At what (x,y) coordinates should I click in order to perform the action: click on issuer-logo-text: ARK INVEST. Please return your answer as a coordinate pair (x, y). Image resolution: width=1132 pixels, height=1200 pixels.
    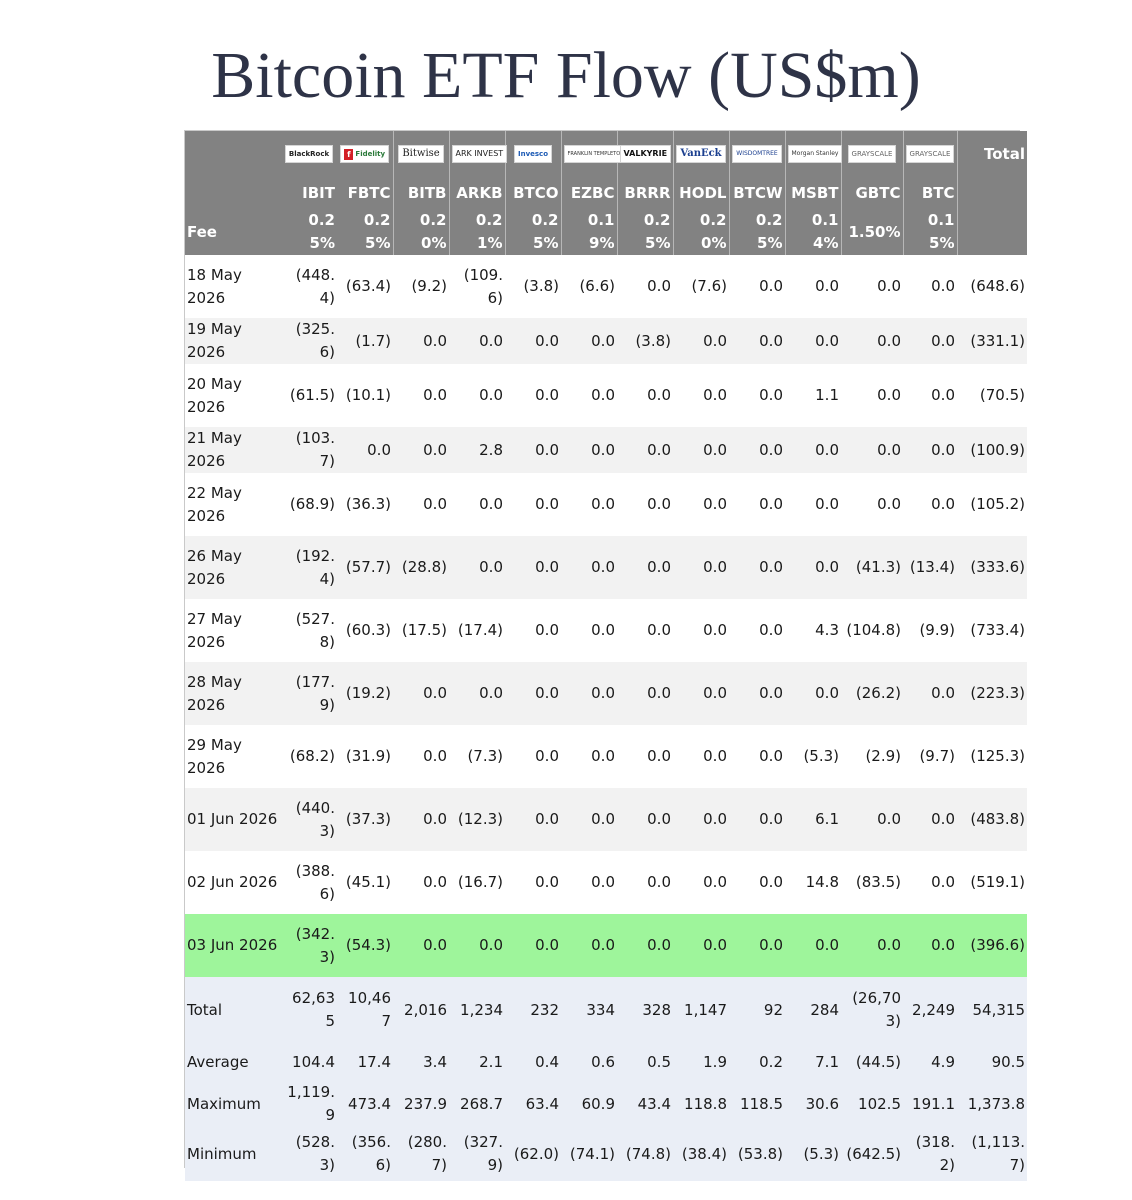
    Looking at the image, I should click on (479, 153).